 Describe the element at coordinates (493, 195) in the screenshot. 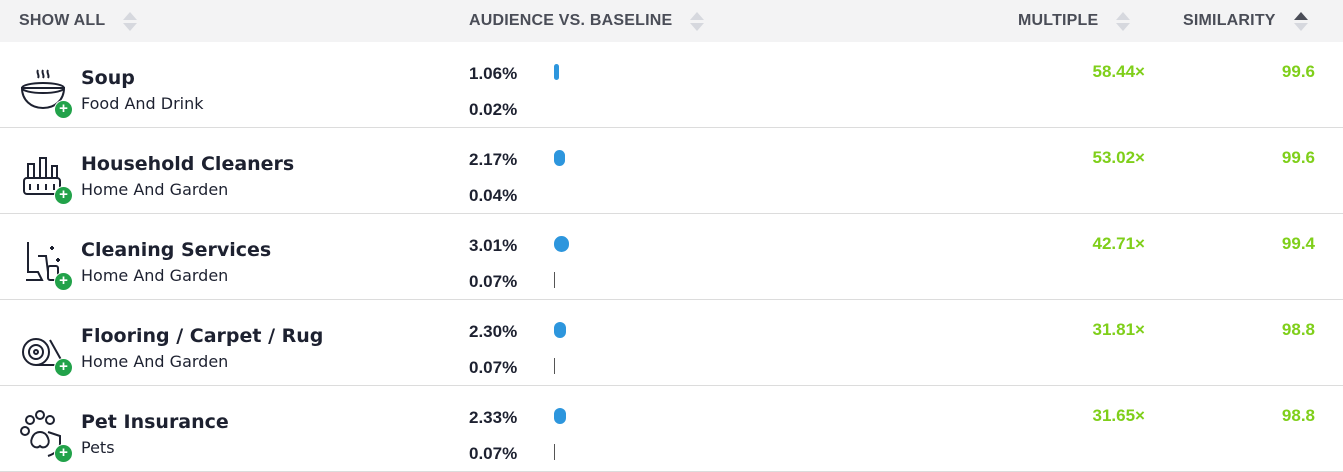

I see `baseline-value: 0.04%` at that location.